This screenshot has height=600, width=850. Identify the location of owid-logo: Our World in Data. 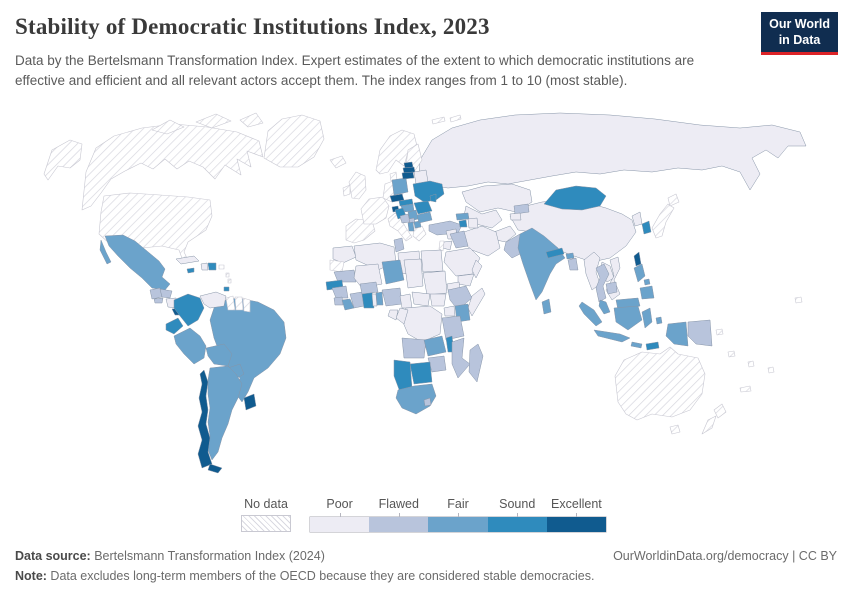
(799, 34).